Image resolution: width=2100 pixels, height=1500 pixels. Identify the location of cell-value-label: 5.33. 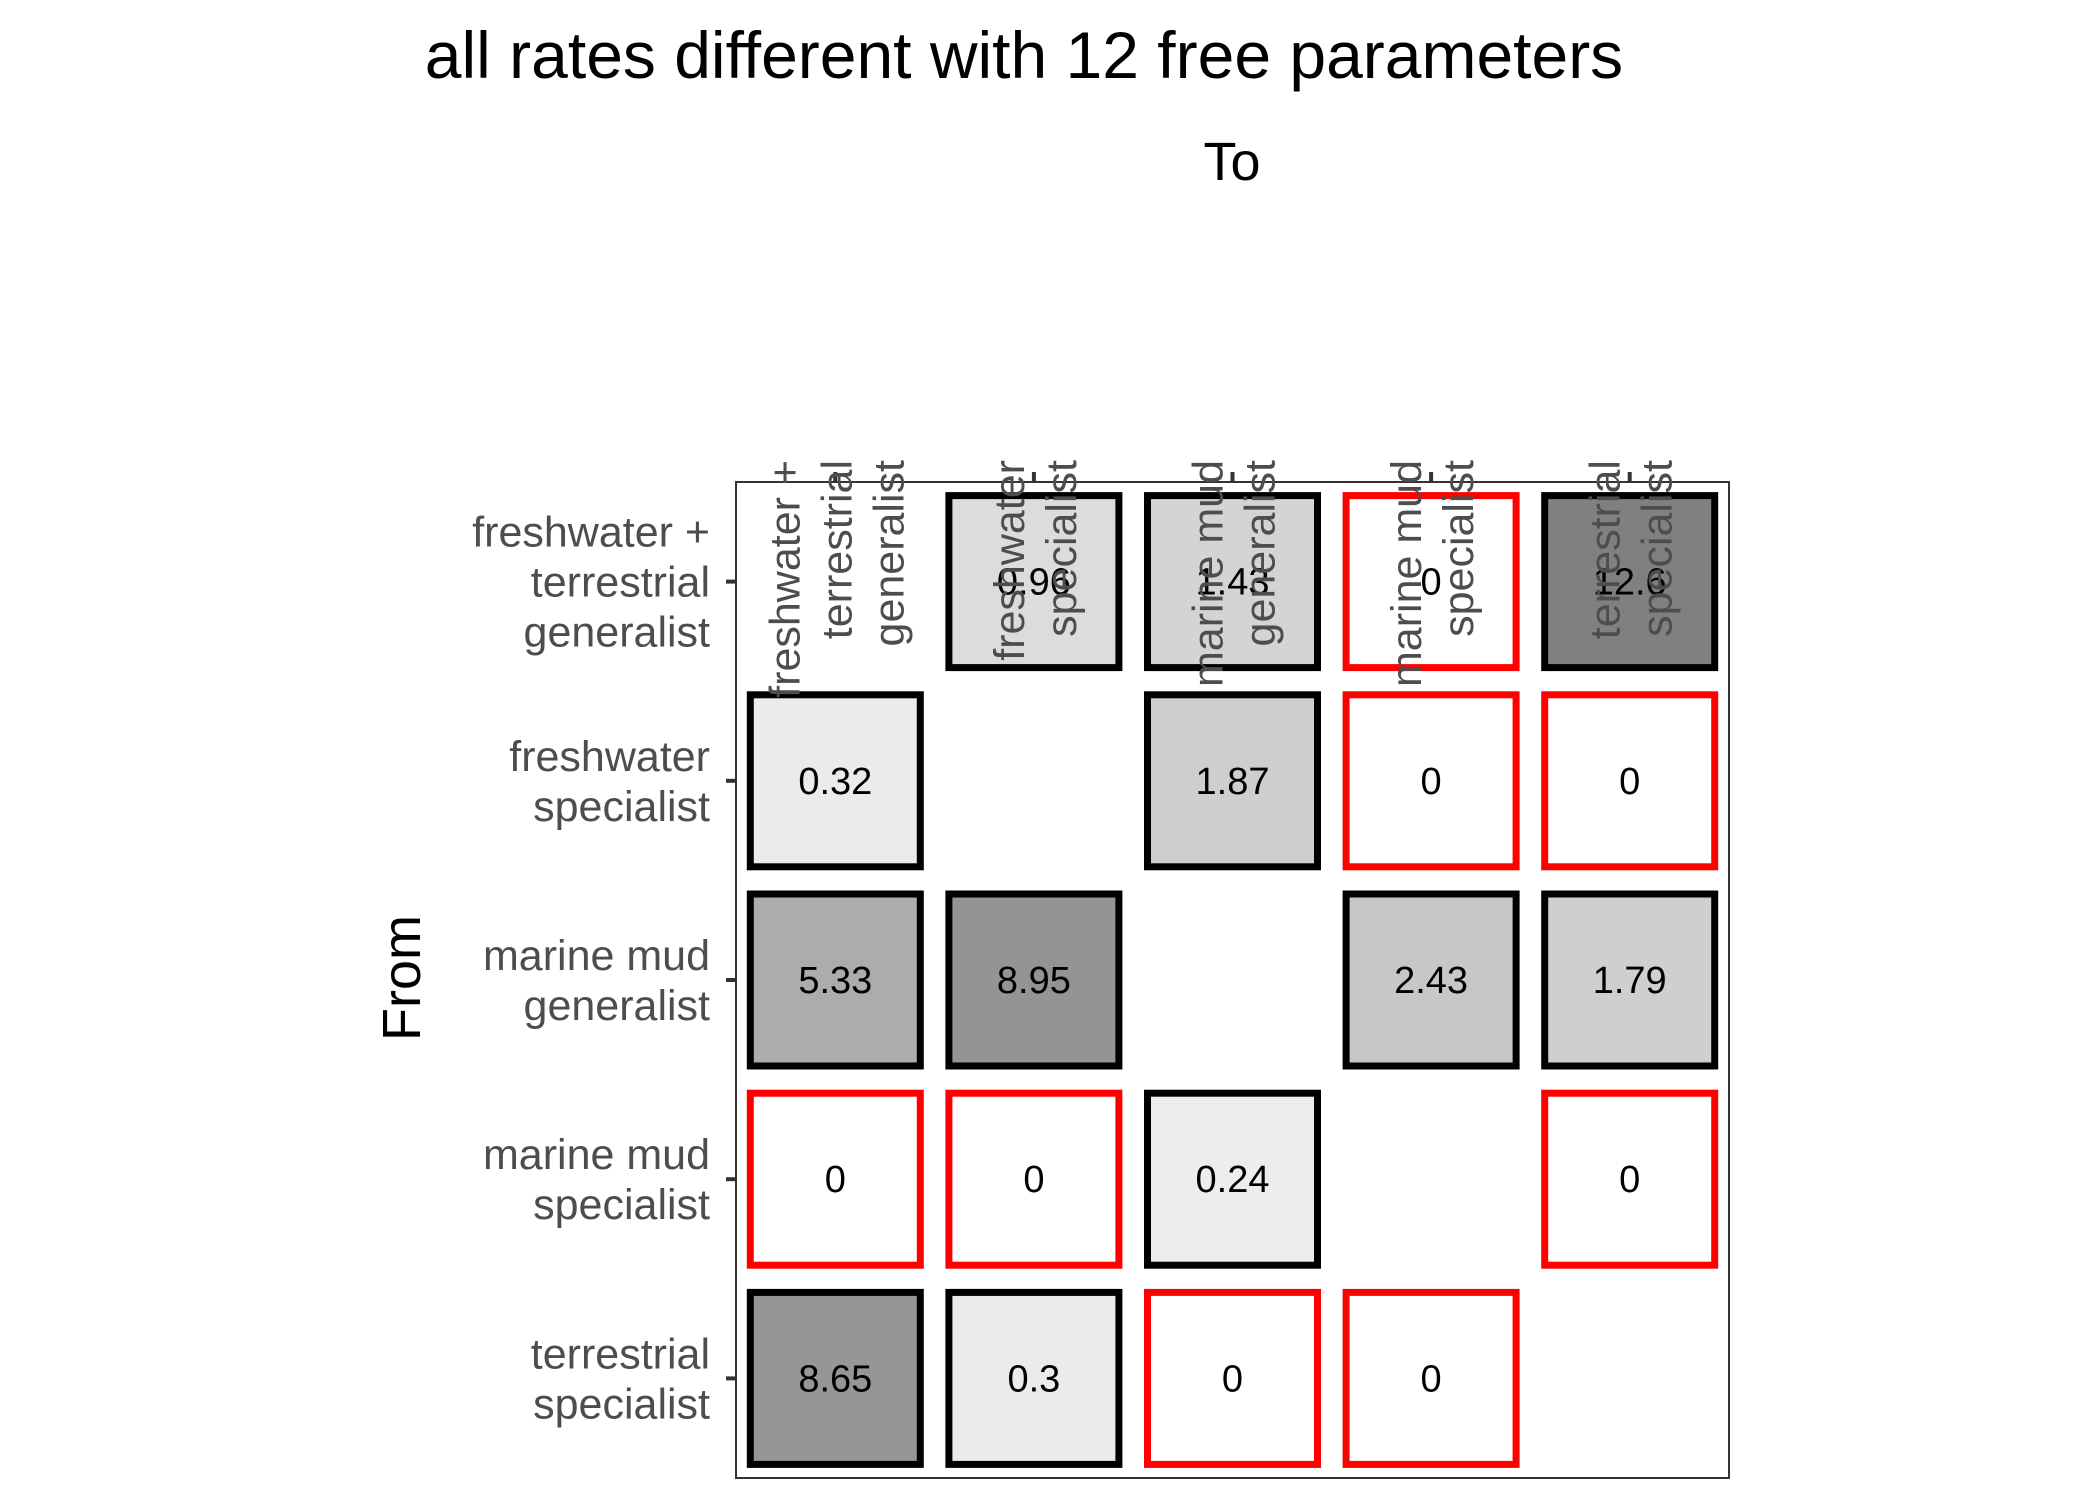
(835, 981).